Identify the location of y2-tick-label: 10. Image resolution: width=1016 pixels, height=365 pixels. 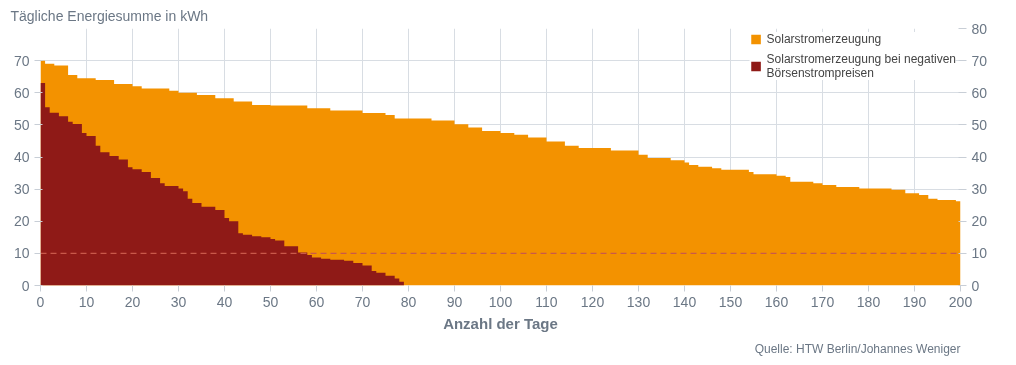
(979, 253).